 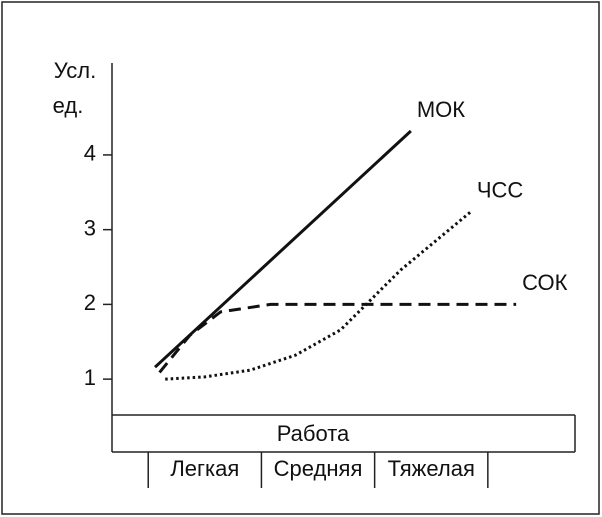 What do you see at coordinates (431, 468) in the screenshot?
I see `category-label: Тяжелая` at bounding box center [431, 468].